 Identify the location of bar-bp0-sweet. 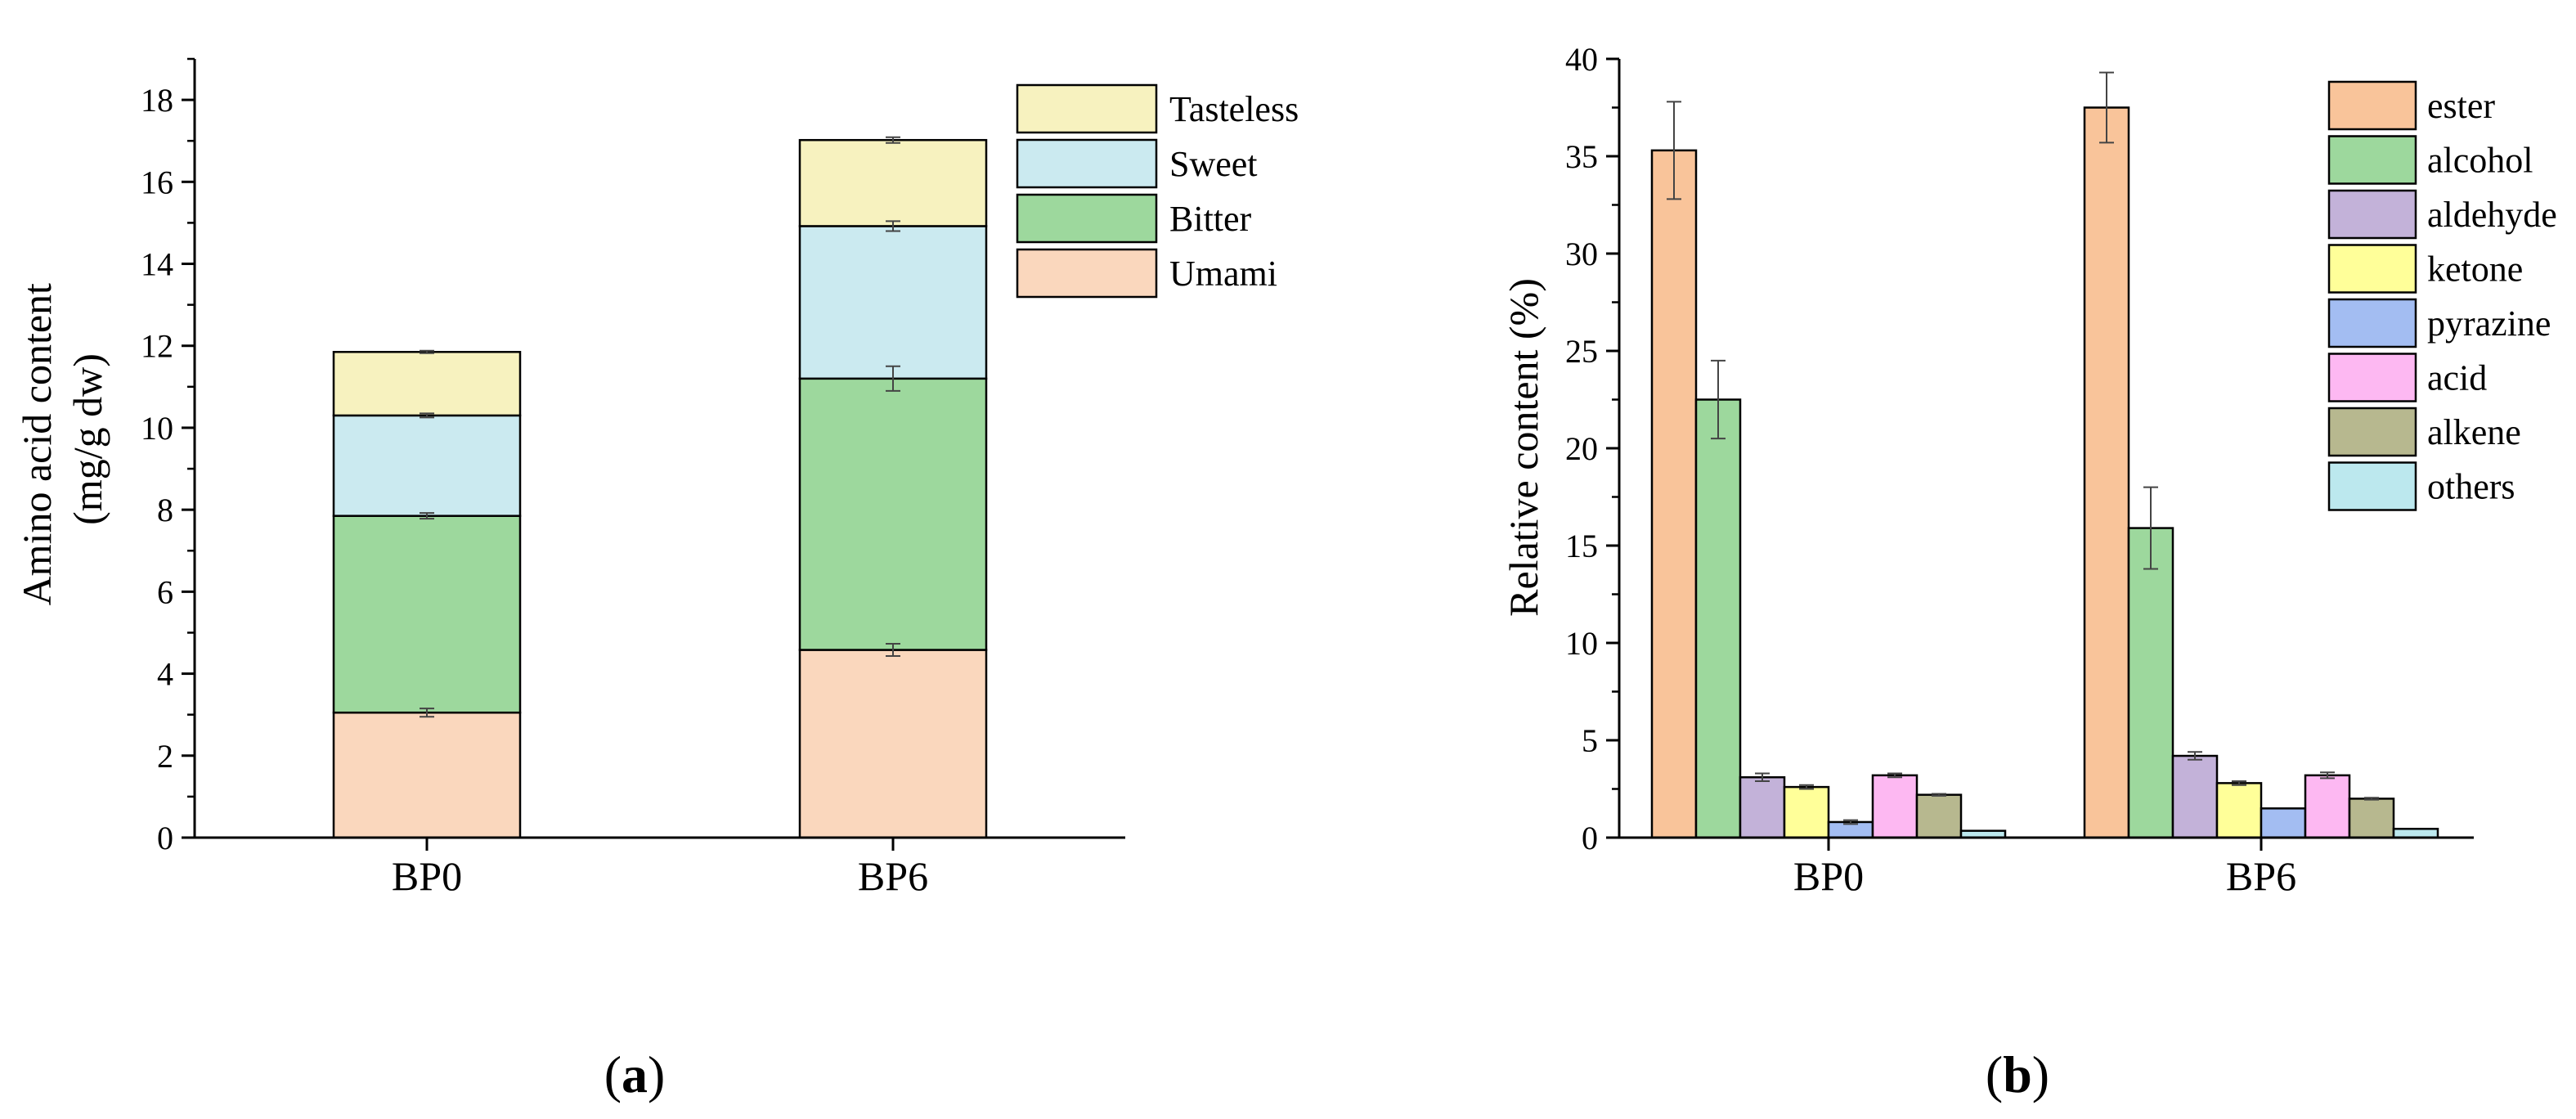
(427, 465).